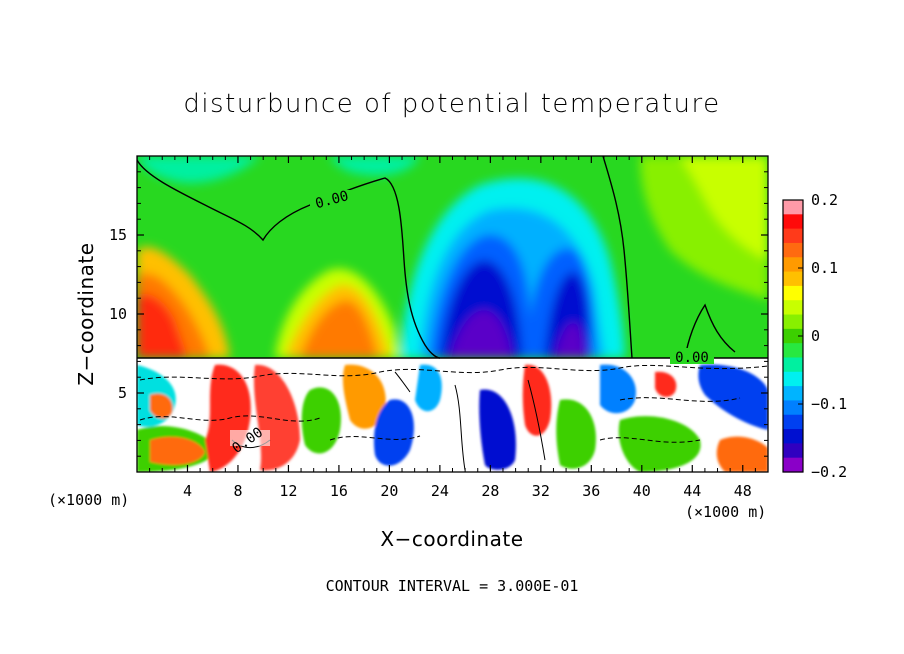 The image size is (904, 654). What do you see at coordinates (88, 500) in the screenshot?
I see `x-unit-label-left: (×1000 m)` at bounding box center [88, 500].